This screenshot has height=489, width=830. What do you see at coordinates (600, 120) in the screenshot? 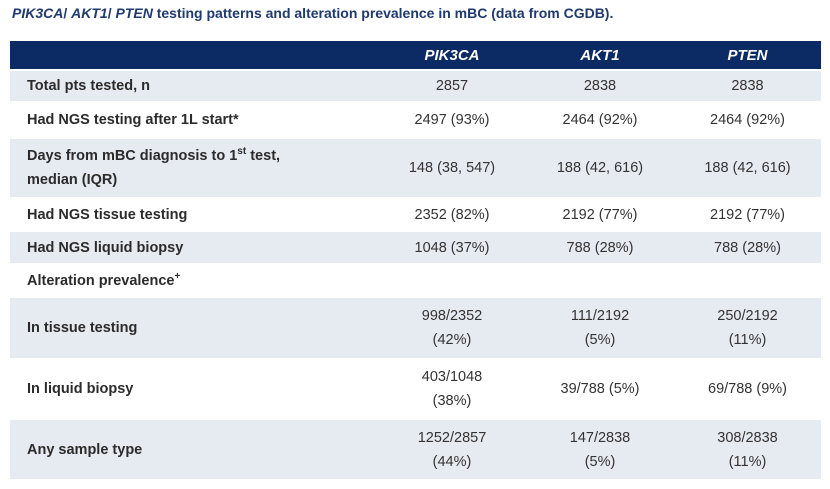
I see `cell-akt1: 2464 (92%)` at bounding box center [600, 120].